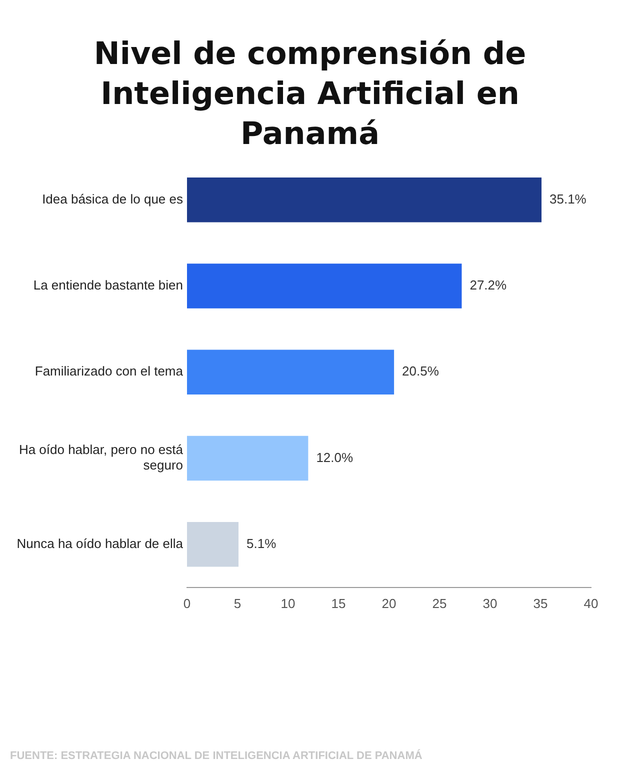  I want to click on data-label: 27.2%, so click(489, 285).